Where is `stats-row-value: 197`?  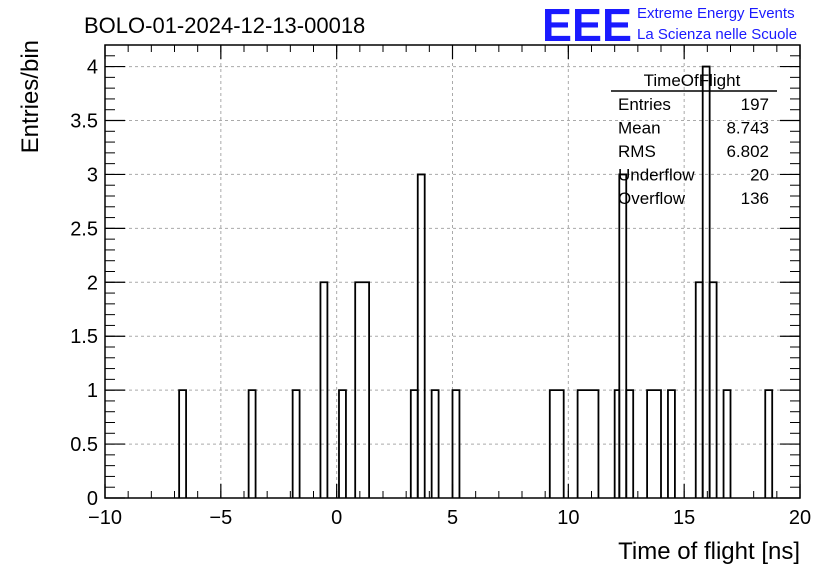
stats-row-value: 197 is located at coordinates (755, 104).